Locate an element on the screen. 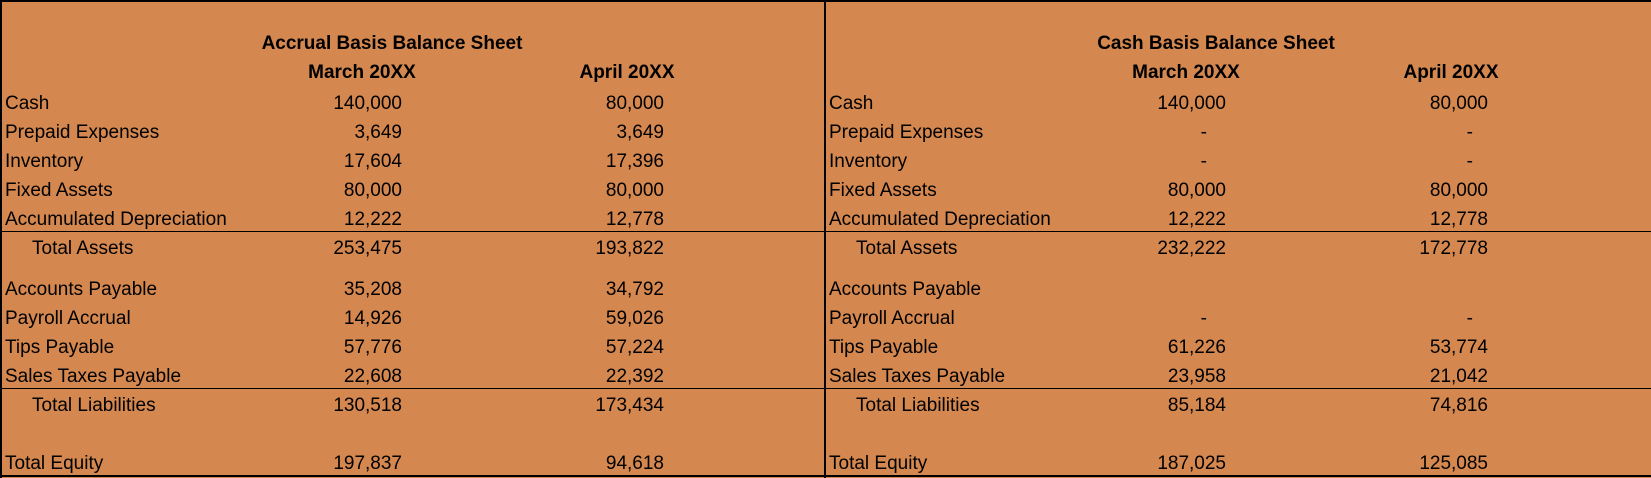 This screenshot has height=478, width=1651. april-value: 59,026 is located at coordinates (634, 318).